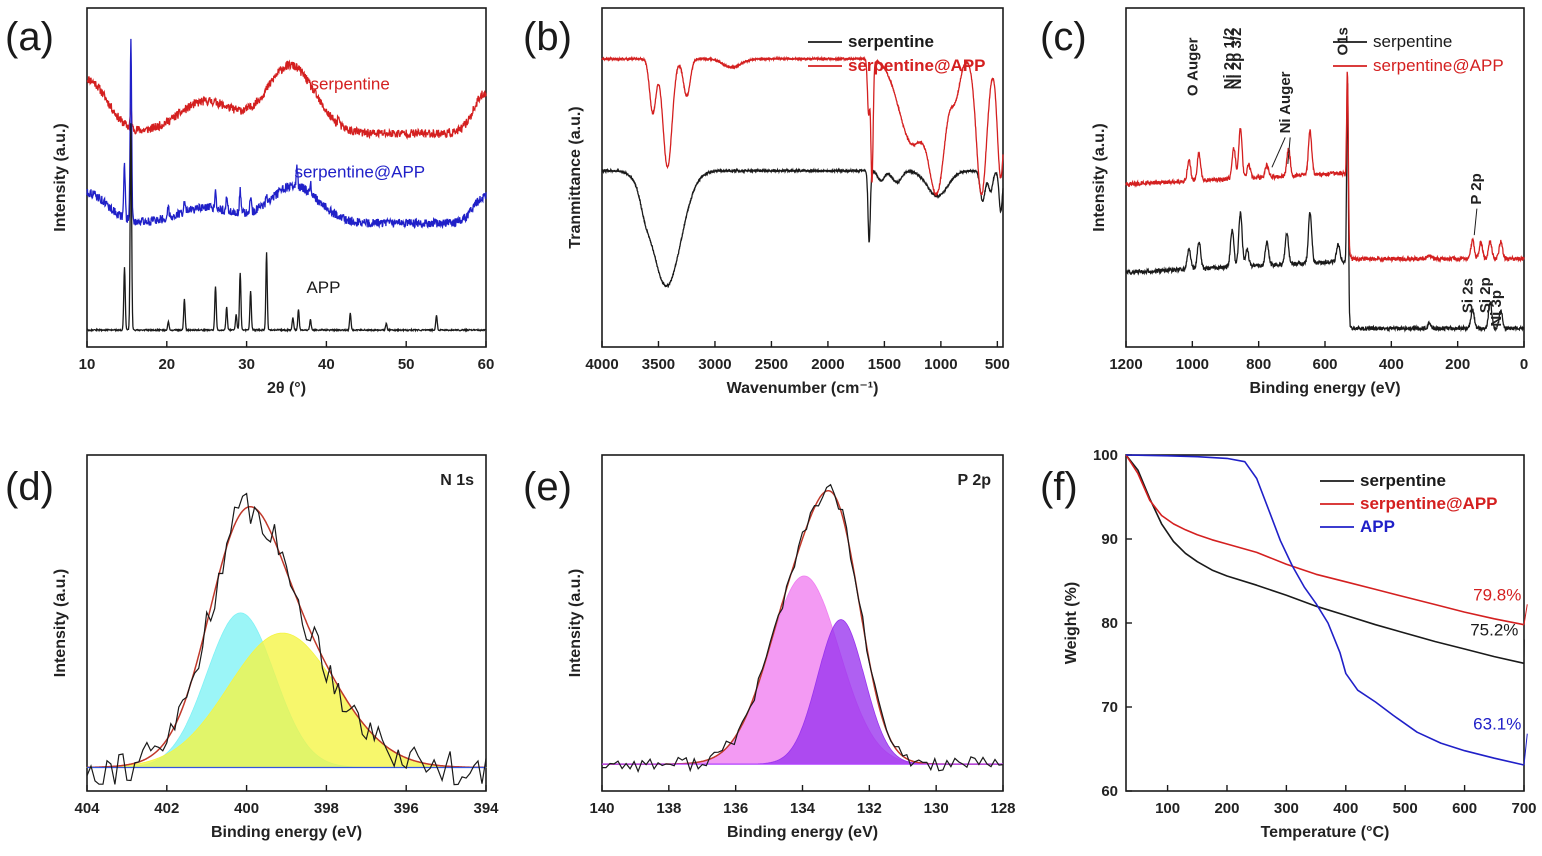  Describe the element at coordinates (1109, 539) in the screenshot. I see `y-tick-label: 90` at that location.